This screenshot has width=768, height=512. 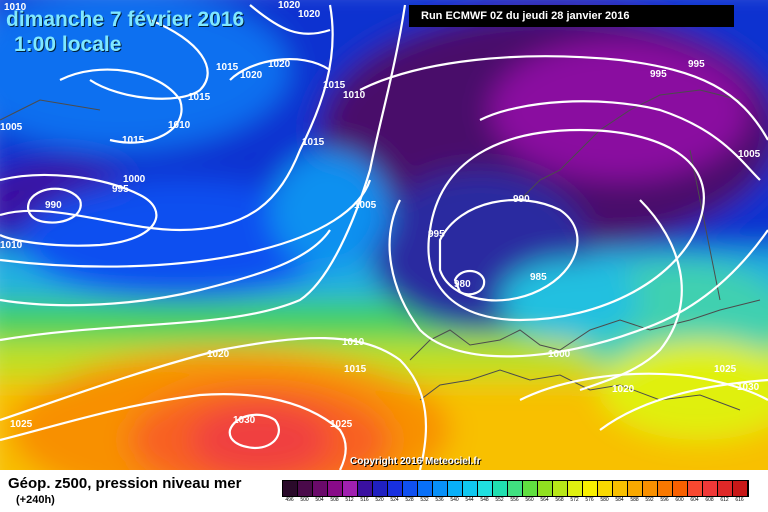 What do you see at coordinates (634, 500) in the screenshot?
I see `color-scale-label: 588` at bounding box center [634, 500].